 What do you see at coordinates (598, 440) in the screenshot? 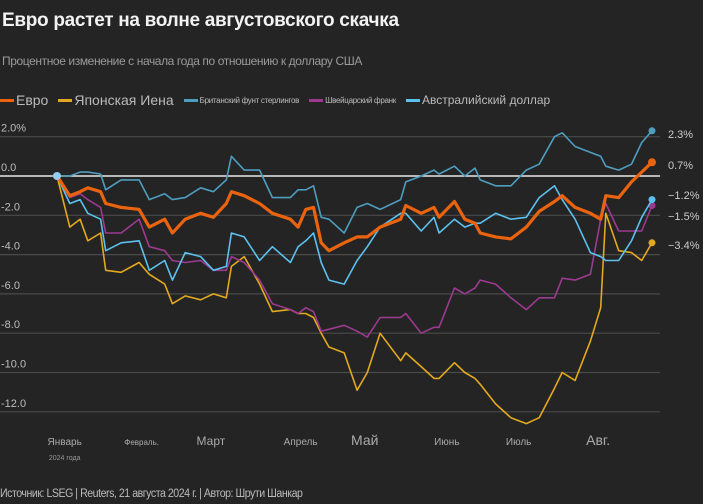
I see `x-tick-label: Авг.` at bounding box center [598, 440].